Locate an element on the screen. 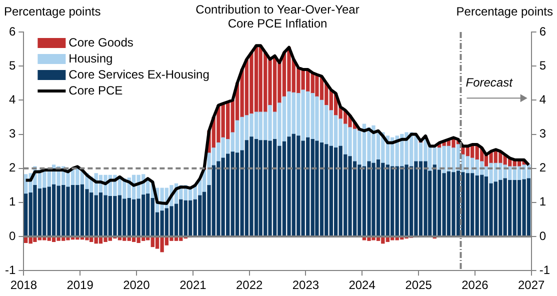  y-tick-label: 1 is located at coordinates (12, 201).